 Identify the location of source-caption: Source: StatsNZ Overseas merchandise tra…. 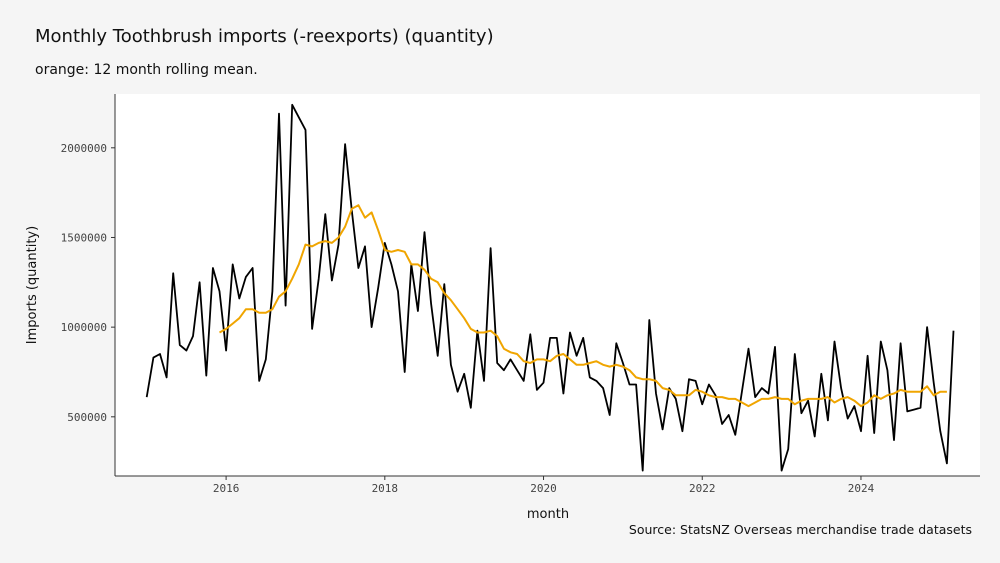
(800, 529).